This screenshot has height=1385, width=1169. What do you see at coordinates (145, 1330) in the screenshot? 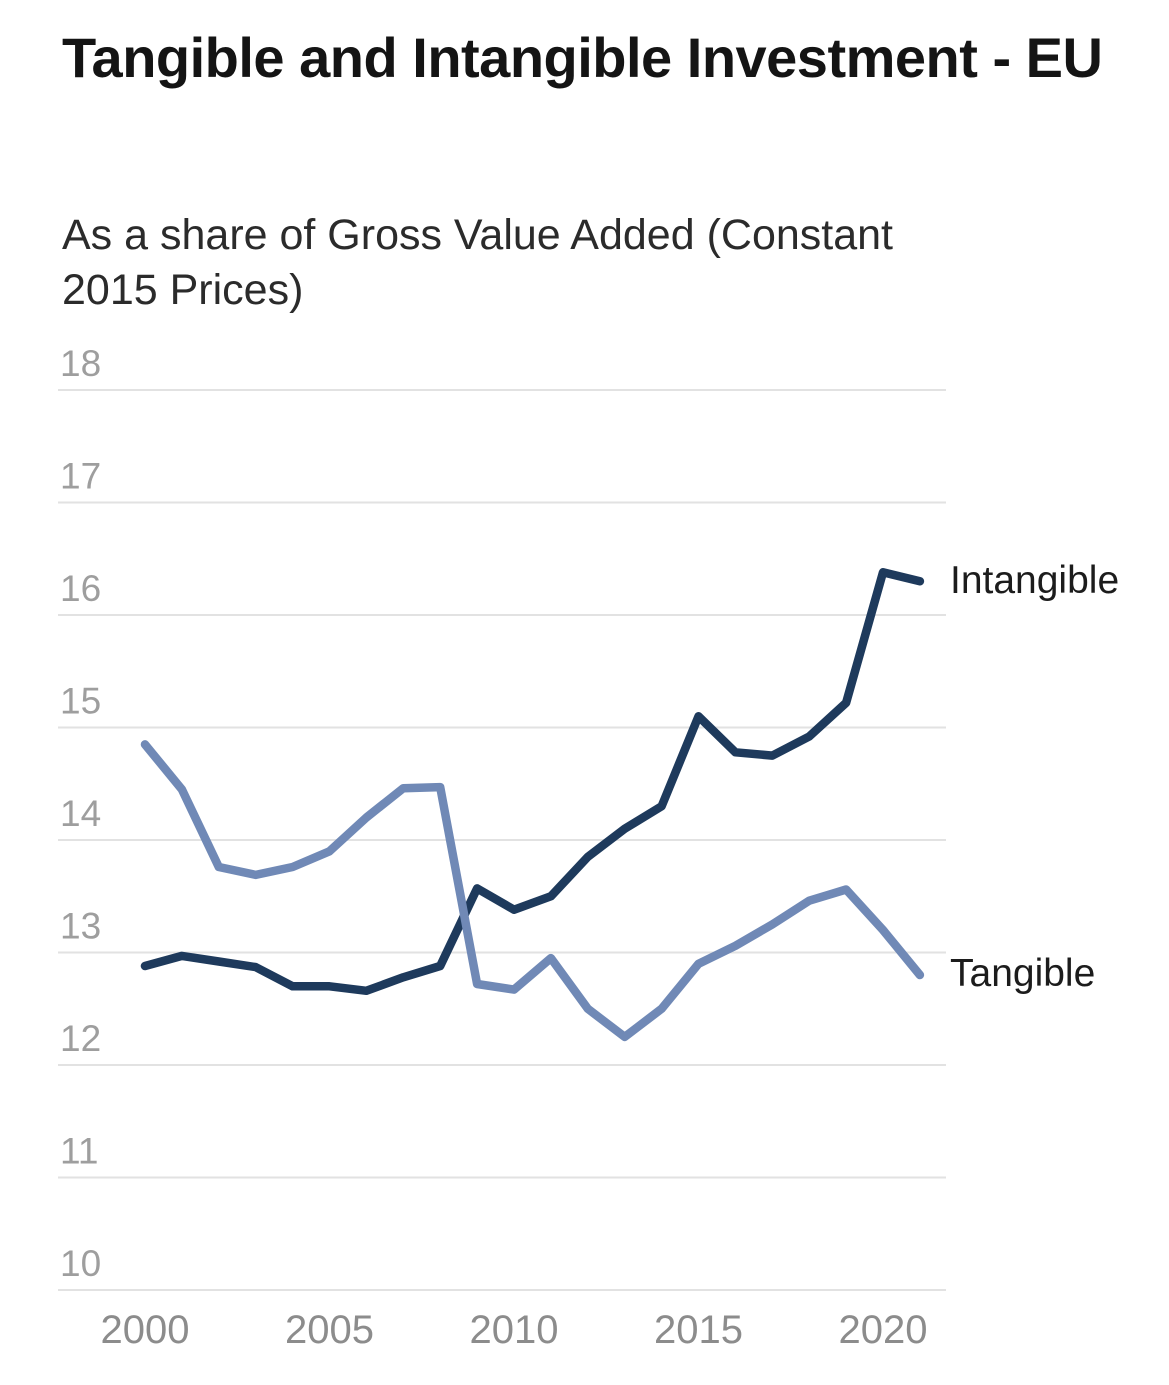
I see `xtick-label-2000: 2000` at bounding box center [145, 1330].